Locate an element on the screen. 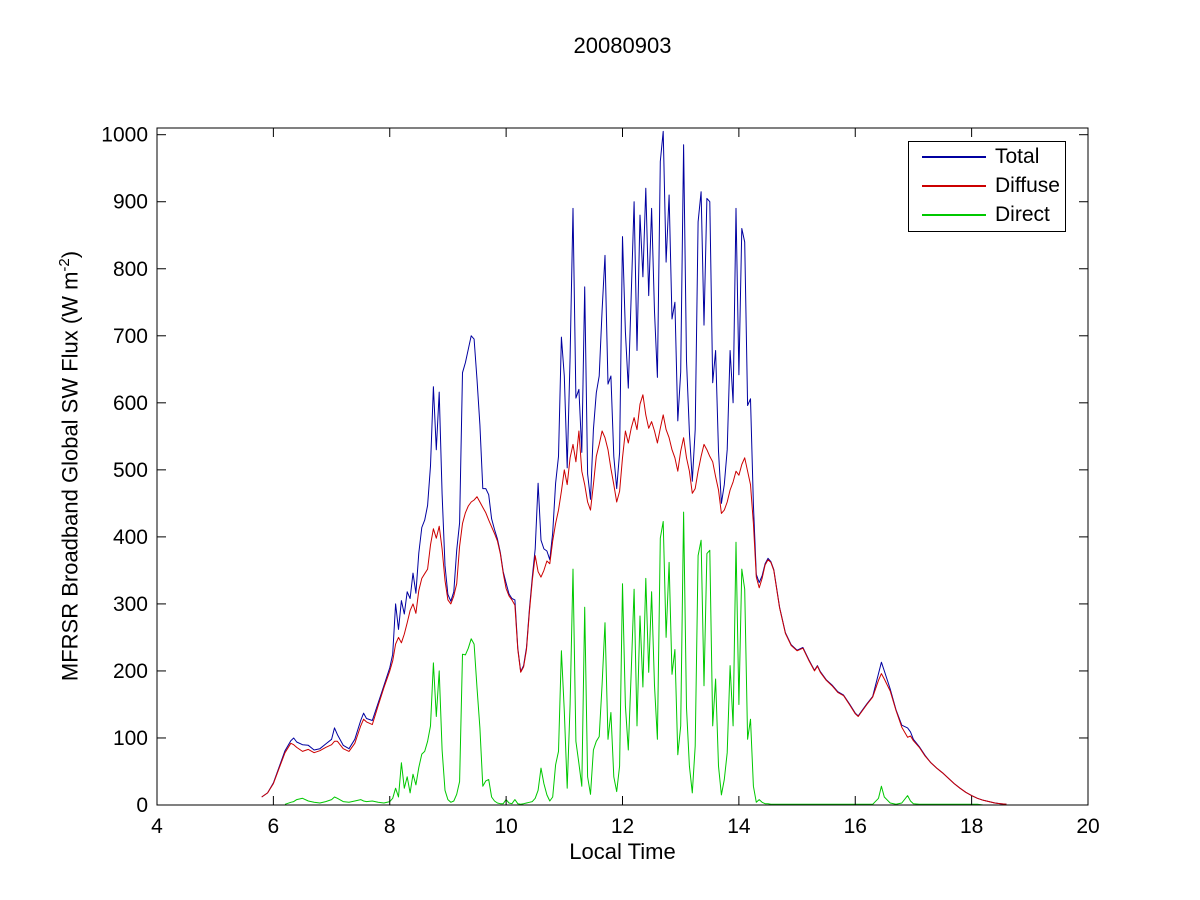 The image size is (1200, 900). y-tick-label: 500 is located at coordinates (130, 470).